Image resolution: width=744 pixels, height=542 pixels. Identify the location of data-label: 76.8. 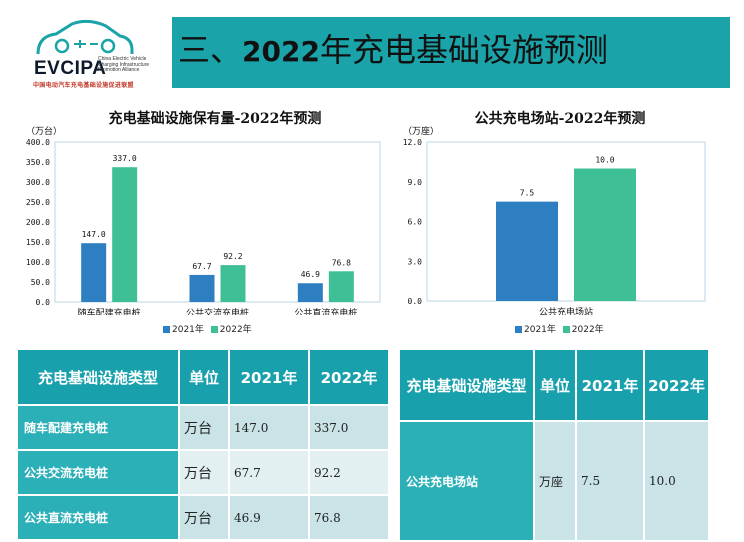
(341, 262).